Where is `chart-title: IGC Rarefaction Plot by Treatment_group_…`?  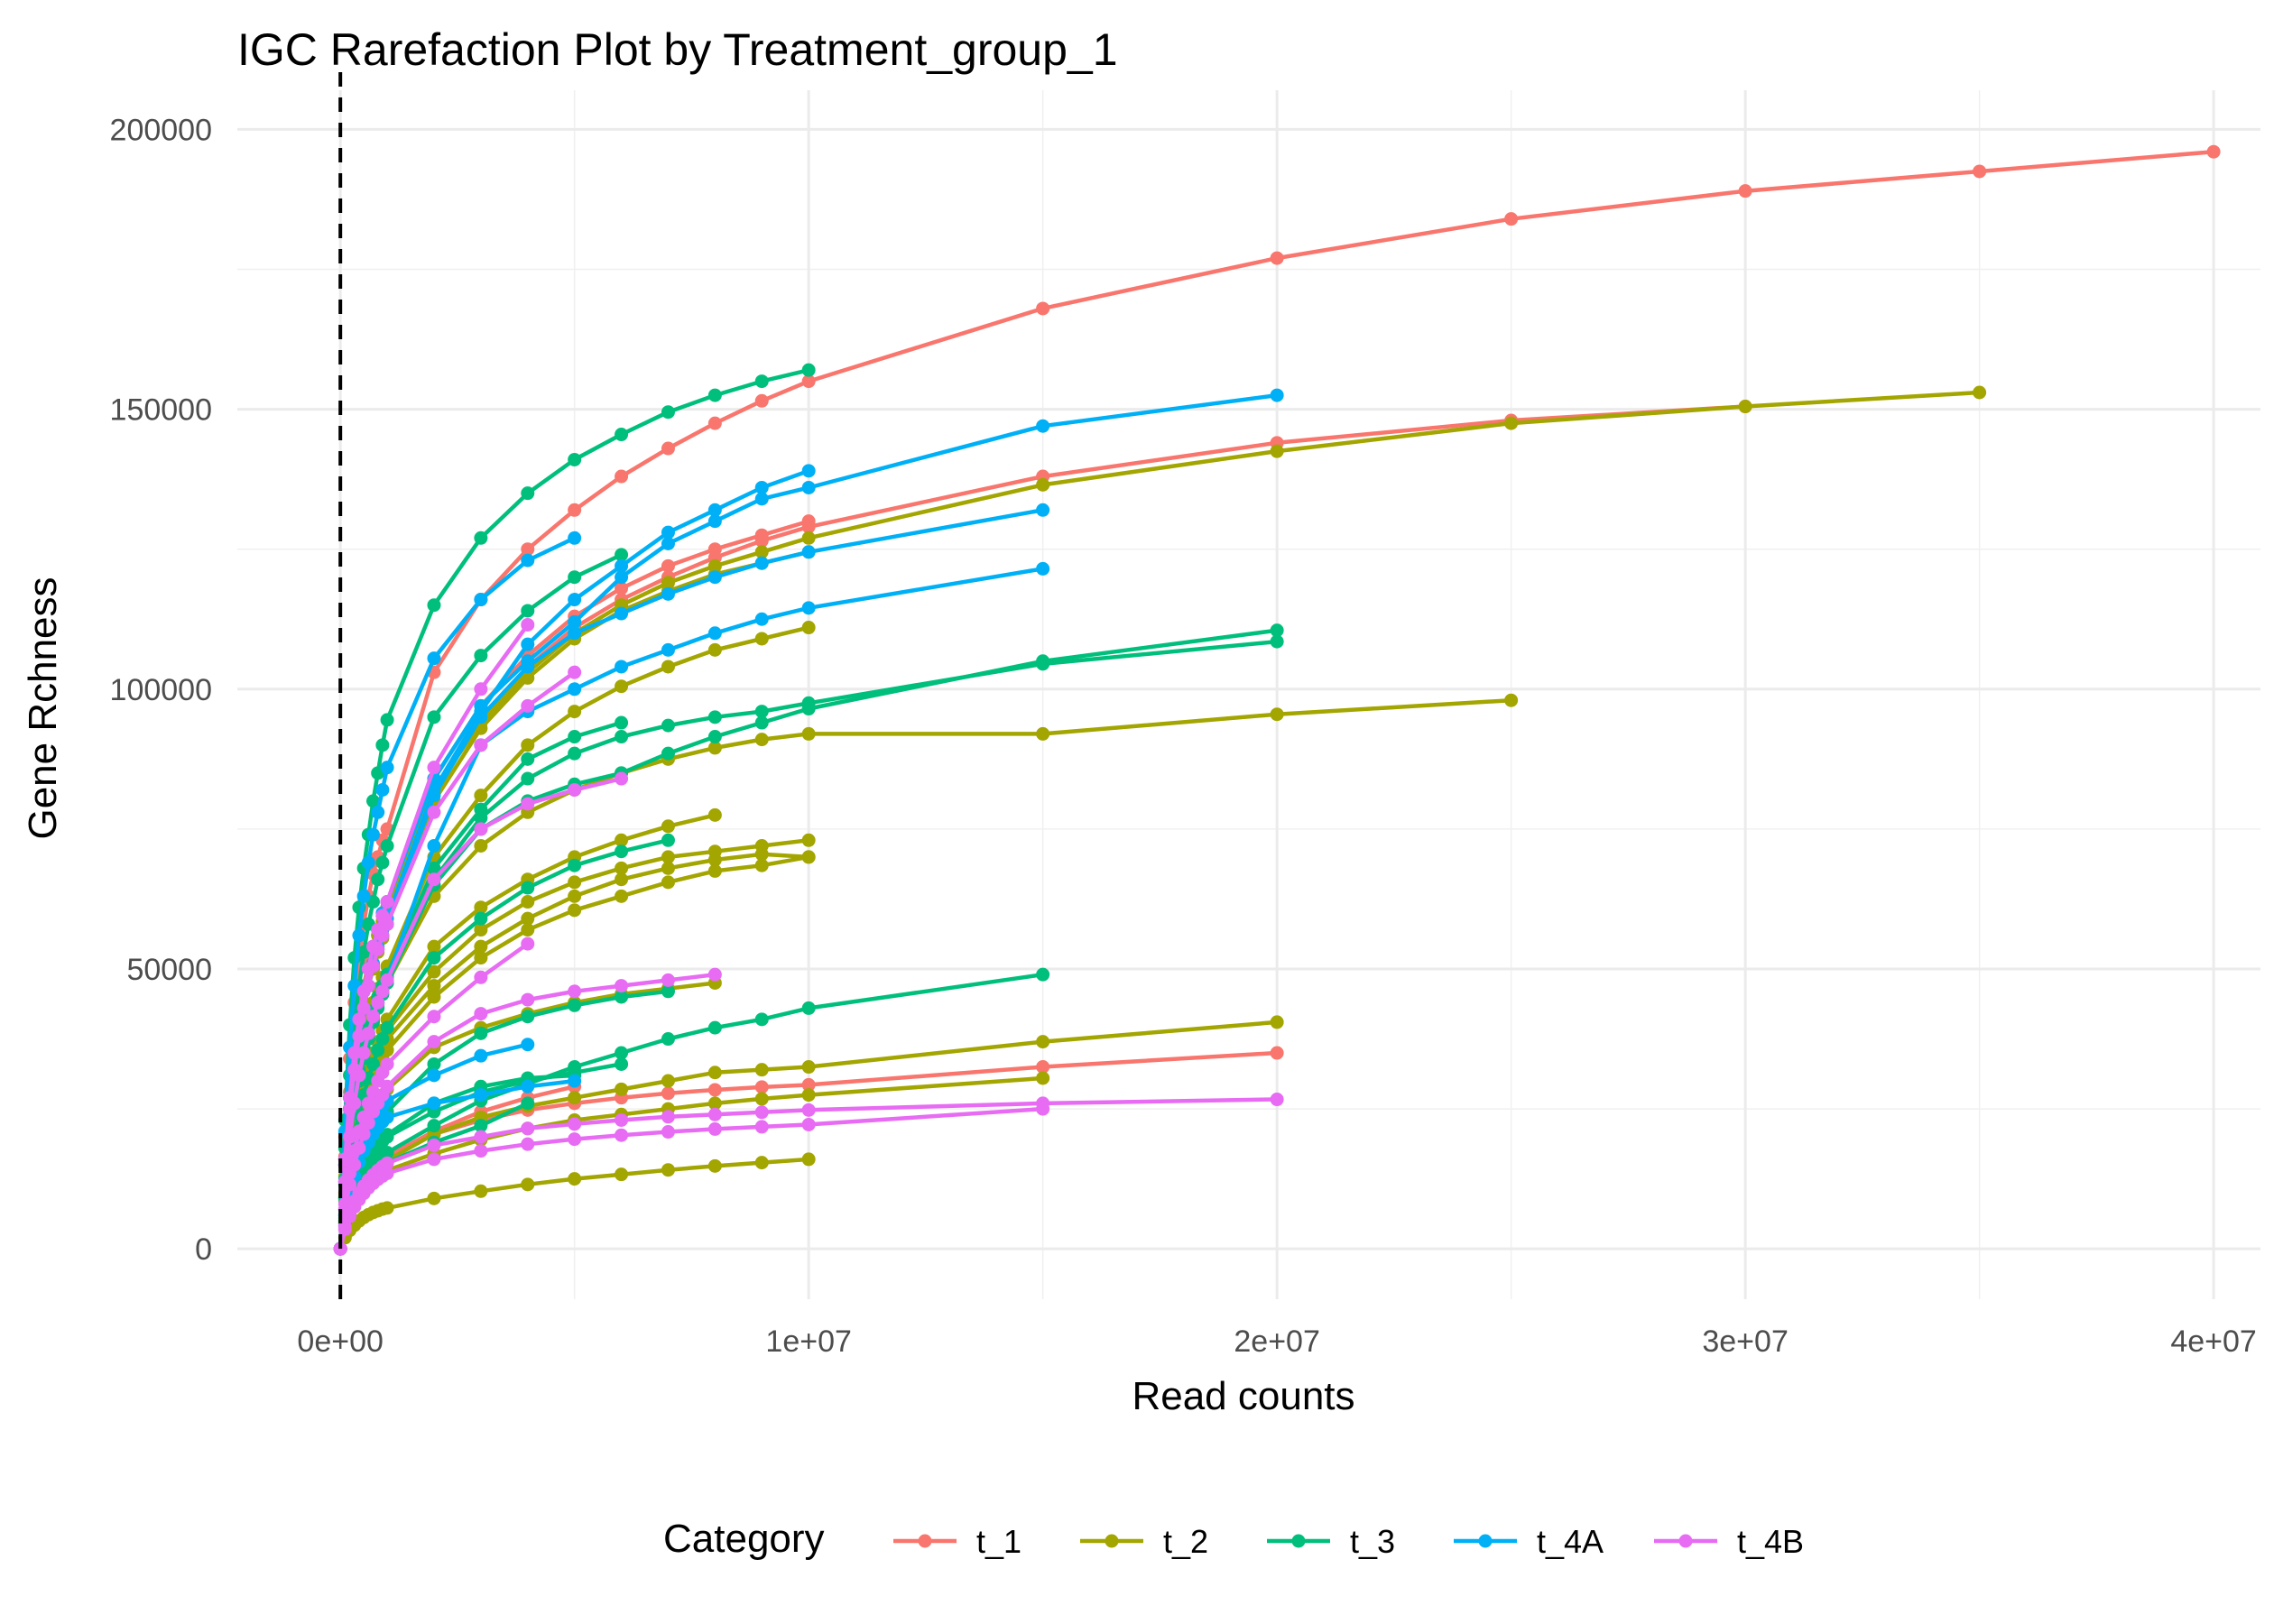 chart-title: IGC Rarefaction Plot by Treatment_group_… is located at coordinates (677, 50).